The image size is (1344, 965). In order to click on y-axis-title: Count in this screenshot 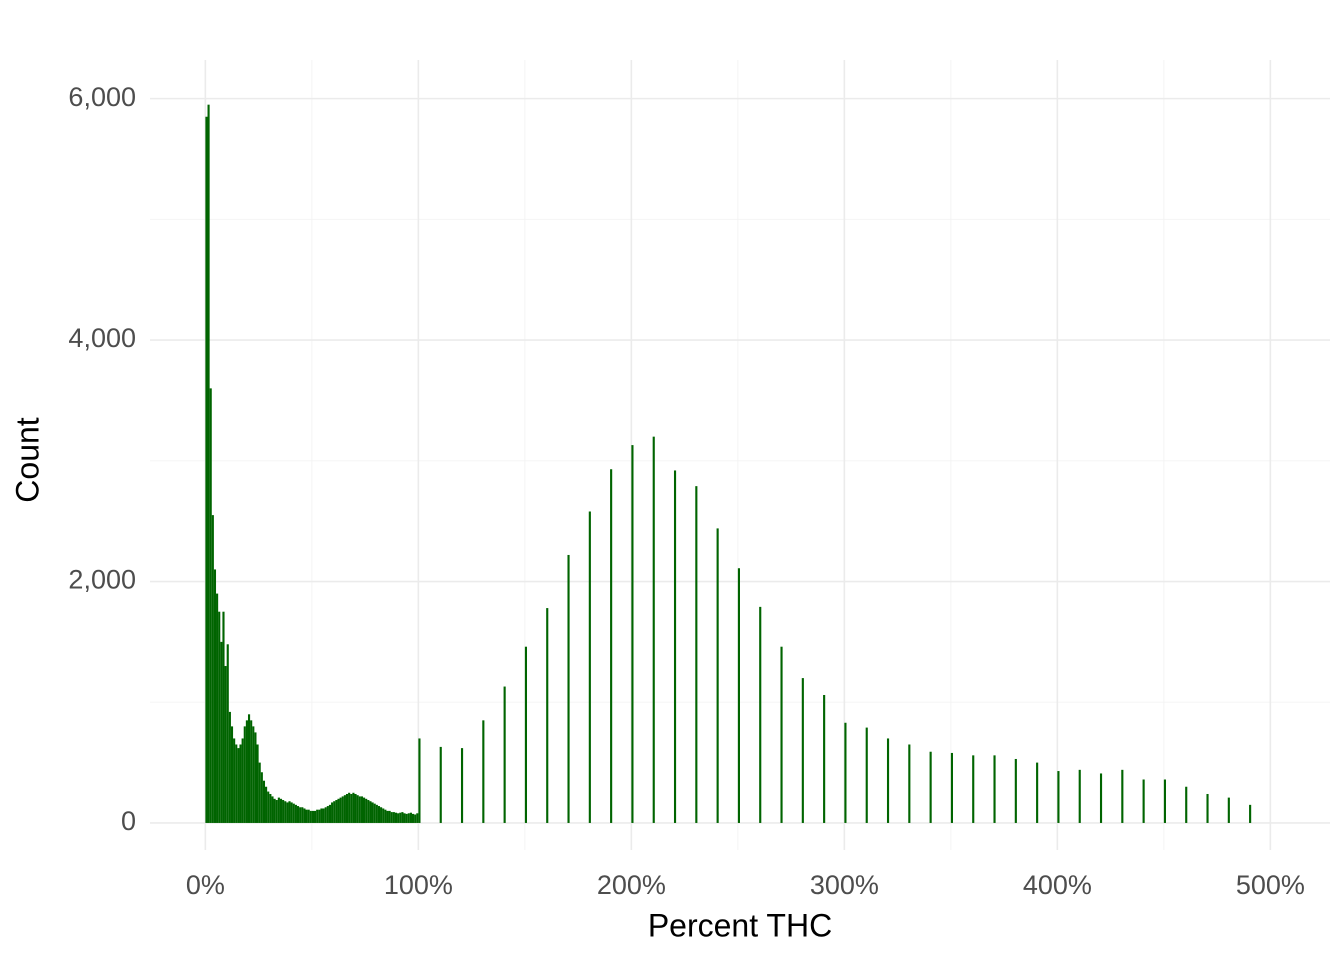, I will do `click(27, 460)`.